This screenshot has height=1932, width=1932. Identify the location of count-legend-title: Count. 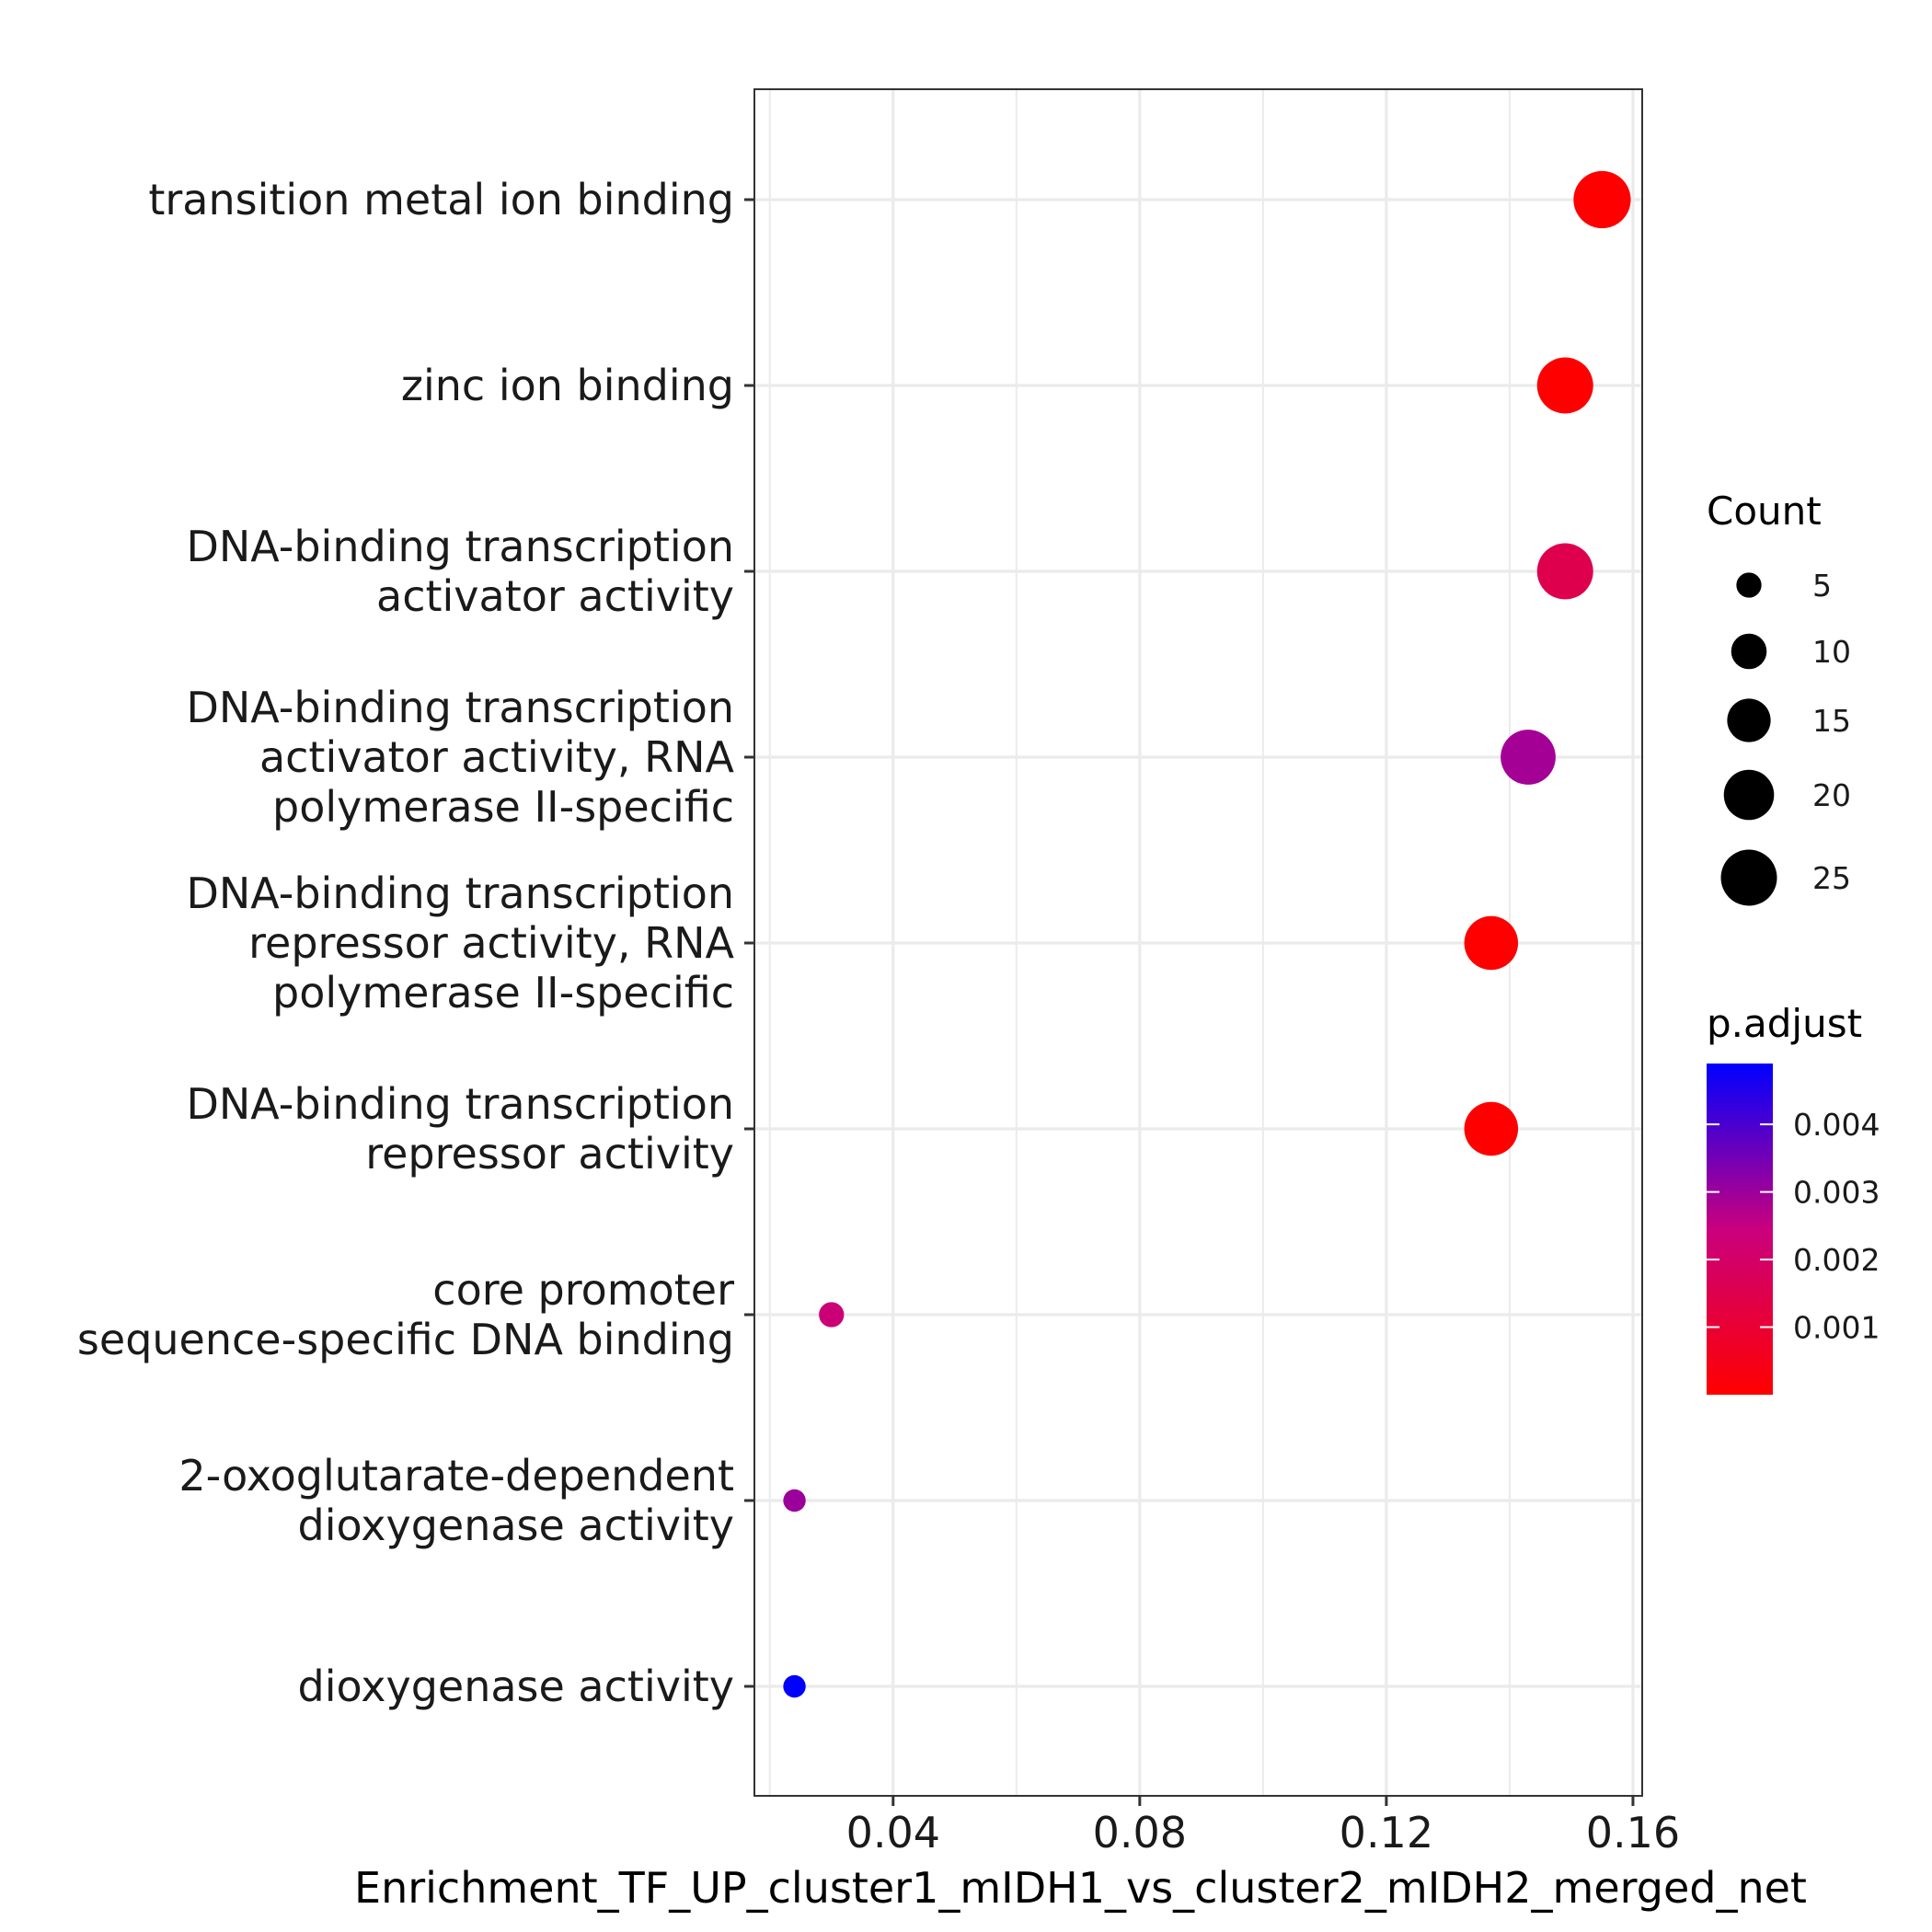
(1764, 511).